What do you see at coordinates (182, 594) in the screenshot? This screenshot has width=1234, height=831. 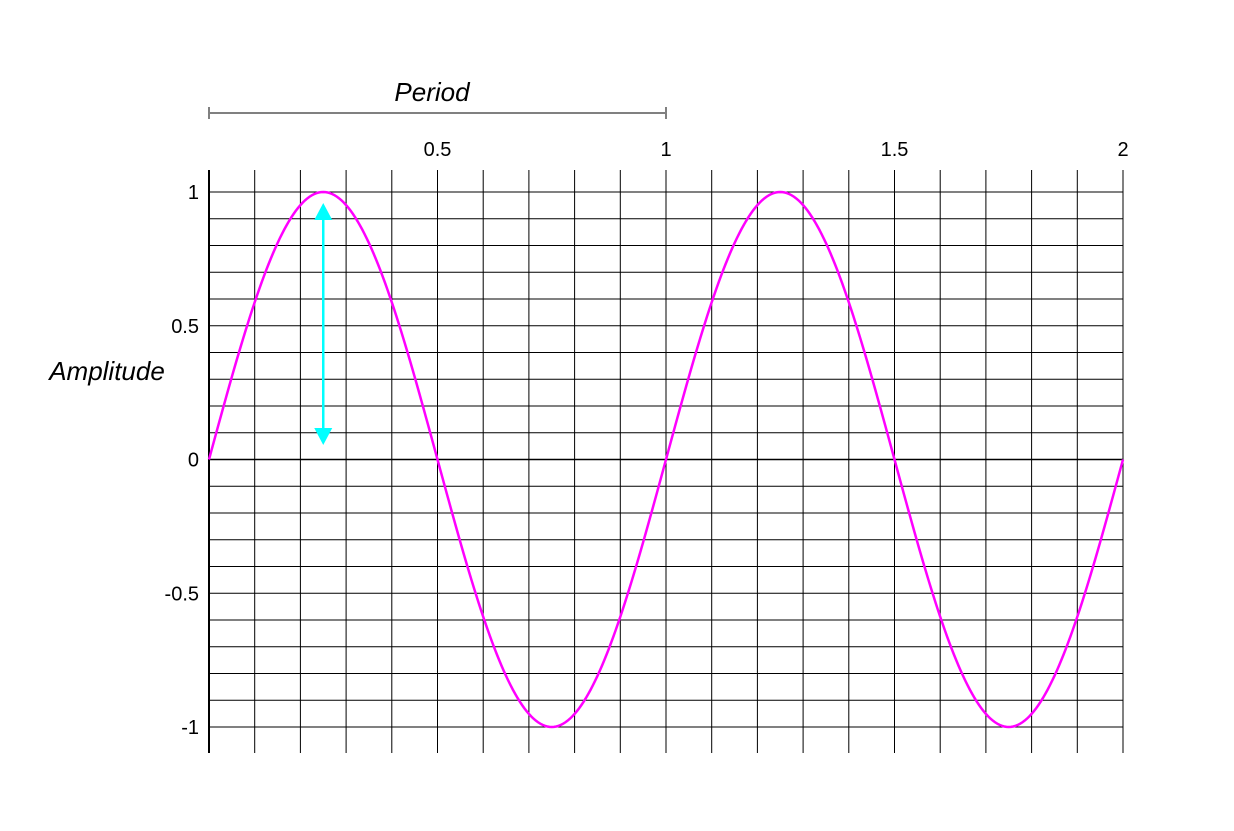 I see `y-tick-label: -0.5` at bounding box center [182, 594].